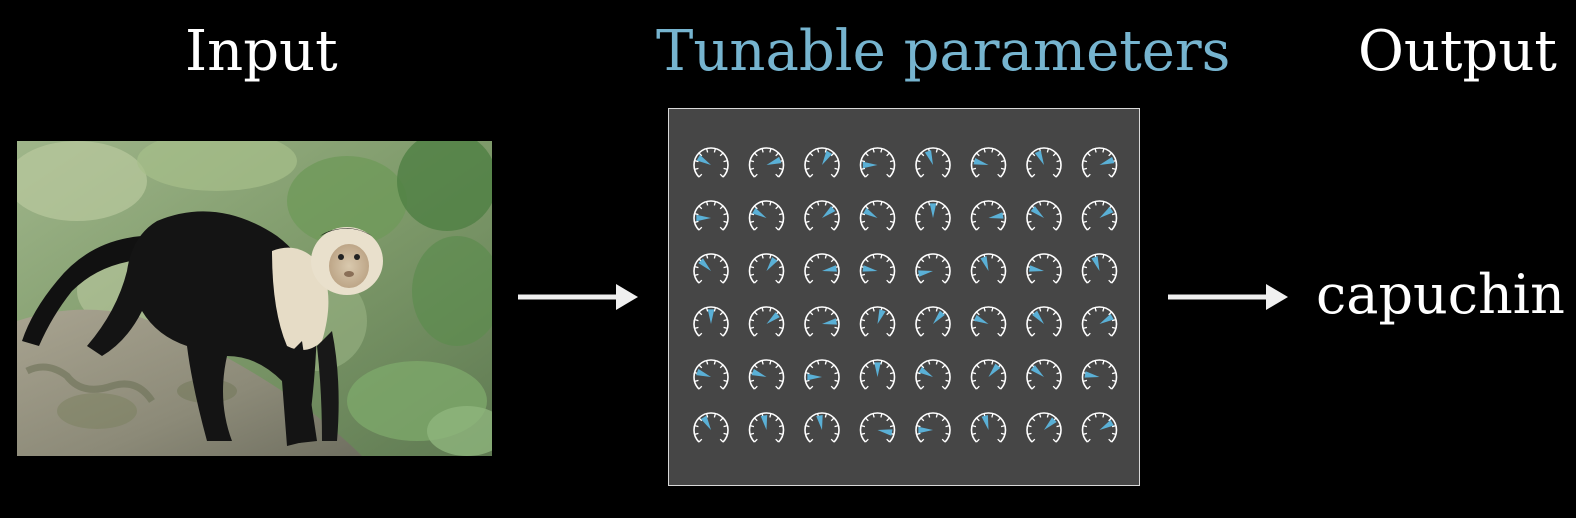  Describe the element at coordinates (943, 51) in the screenshot. I see `tunable-parameters-heading: Tunable parameters` at that location.